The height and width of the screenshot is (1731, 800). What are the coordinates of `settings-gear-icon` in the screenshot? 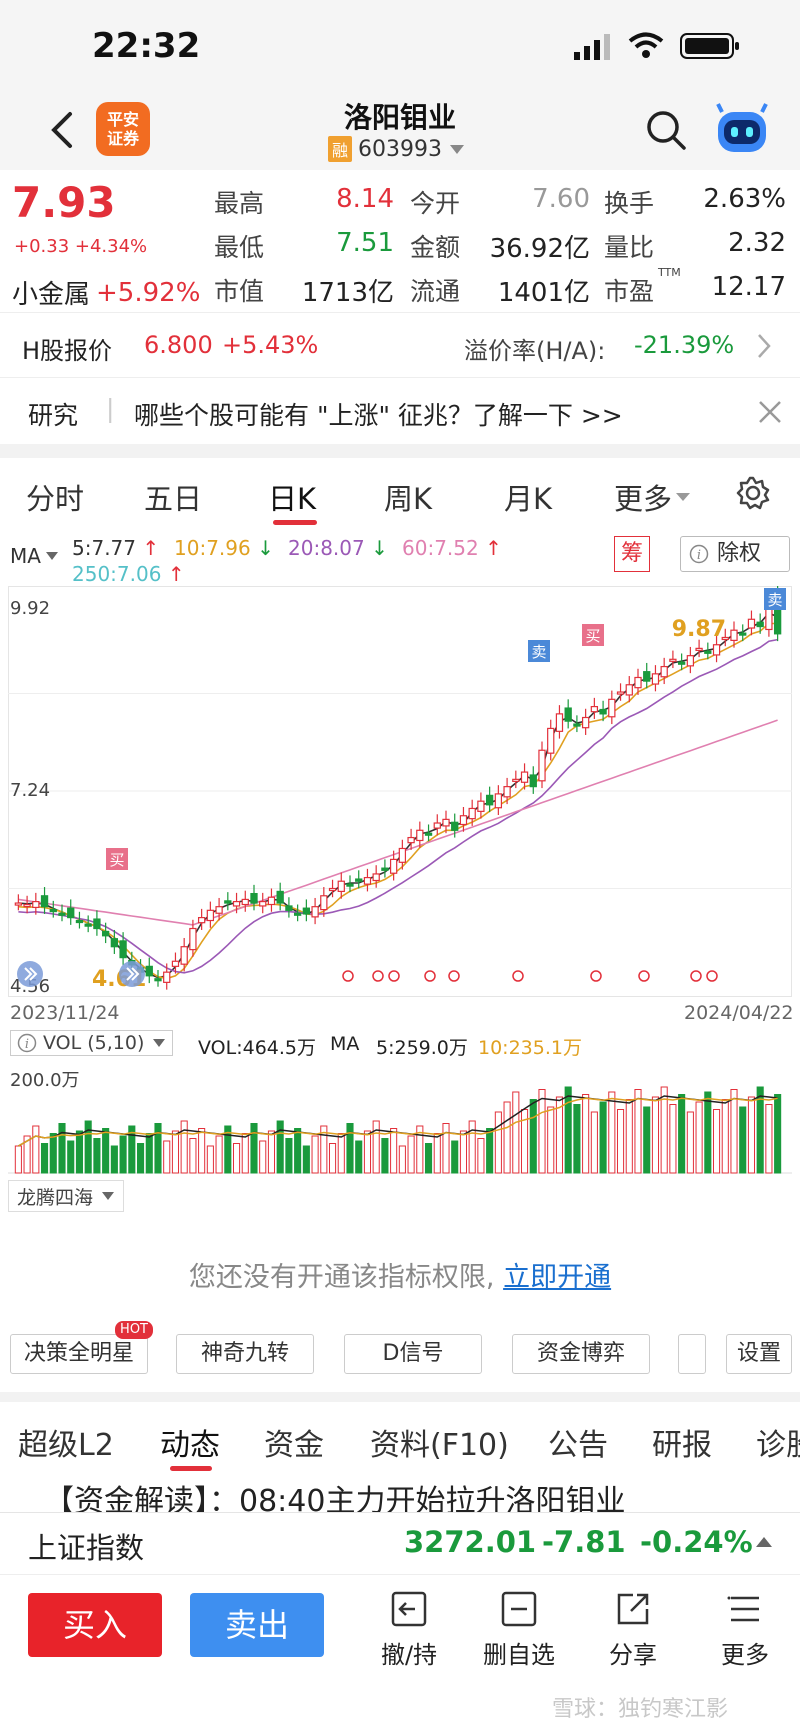 It's located at (753, 493).